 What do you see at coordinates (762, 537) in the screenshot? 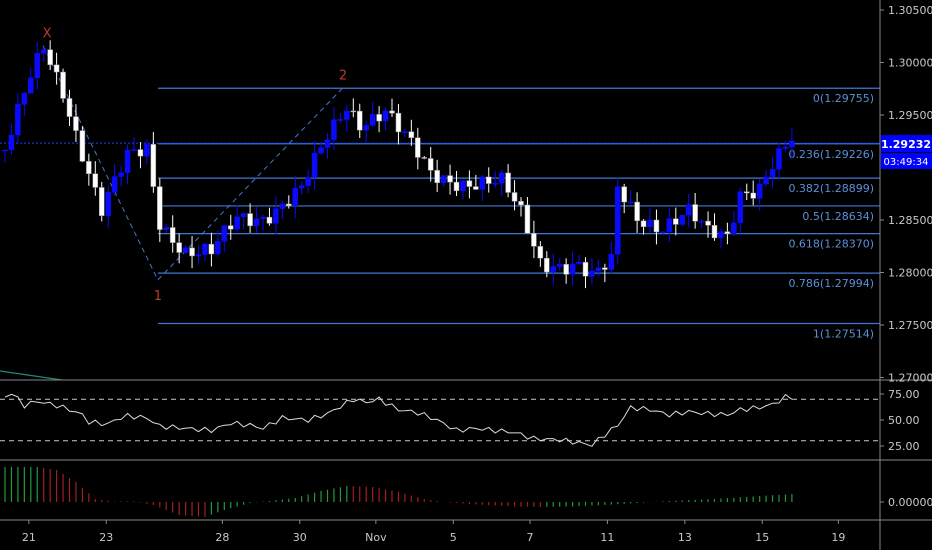
I see `date-tick-label: 15` at bounding box center [762, 537].